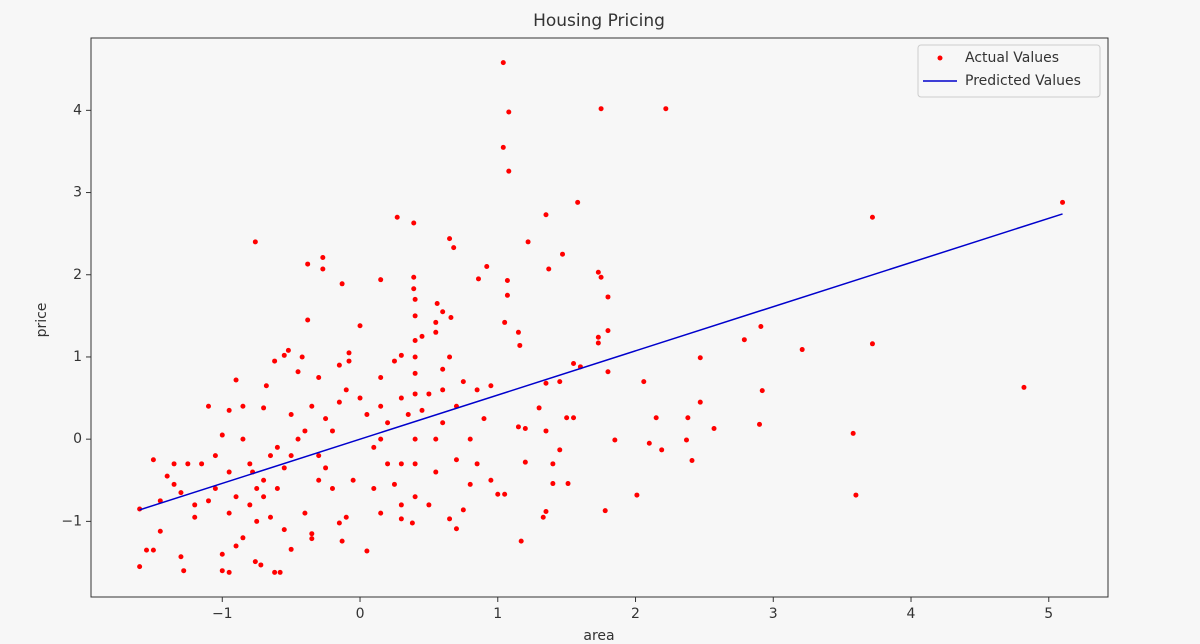  What do you see at coordinates (77, 193) in the screenshot?
I see `y-tick-label: 3` at bounding box center [77, 193].